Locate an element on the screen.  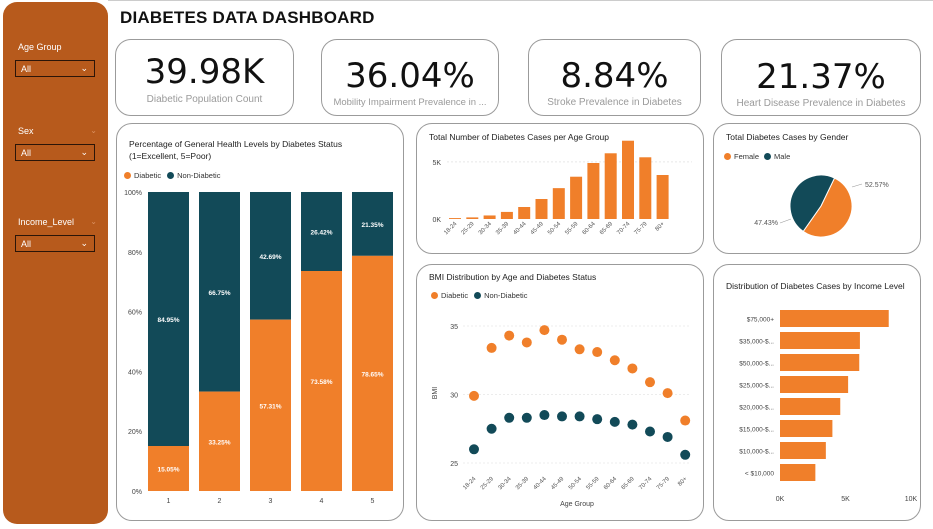
y-tick-label: < $10,000 is located at coordinates (759, 474).